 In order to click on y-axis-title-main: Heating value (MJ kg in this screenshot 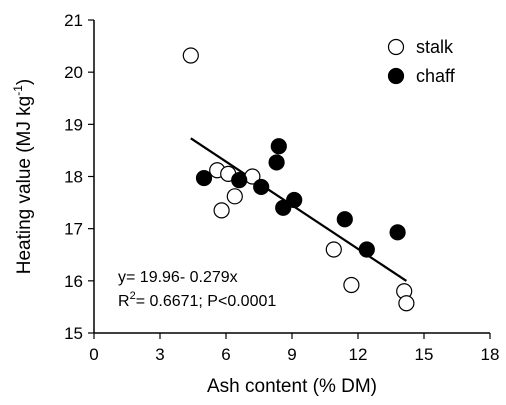, I will do `click(24, 185)`.